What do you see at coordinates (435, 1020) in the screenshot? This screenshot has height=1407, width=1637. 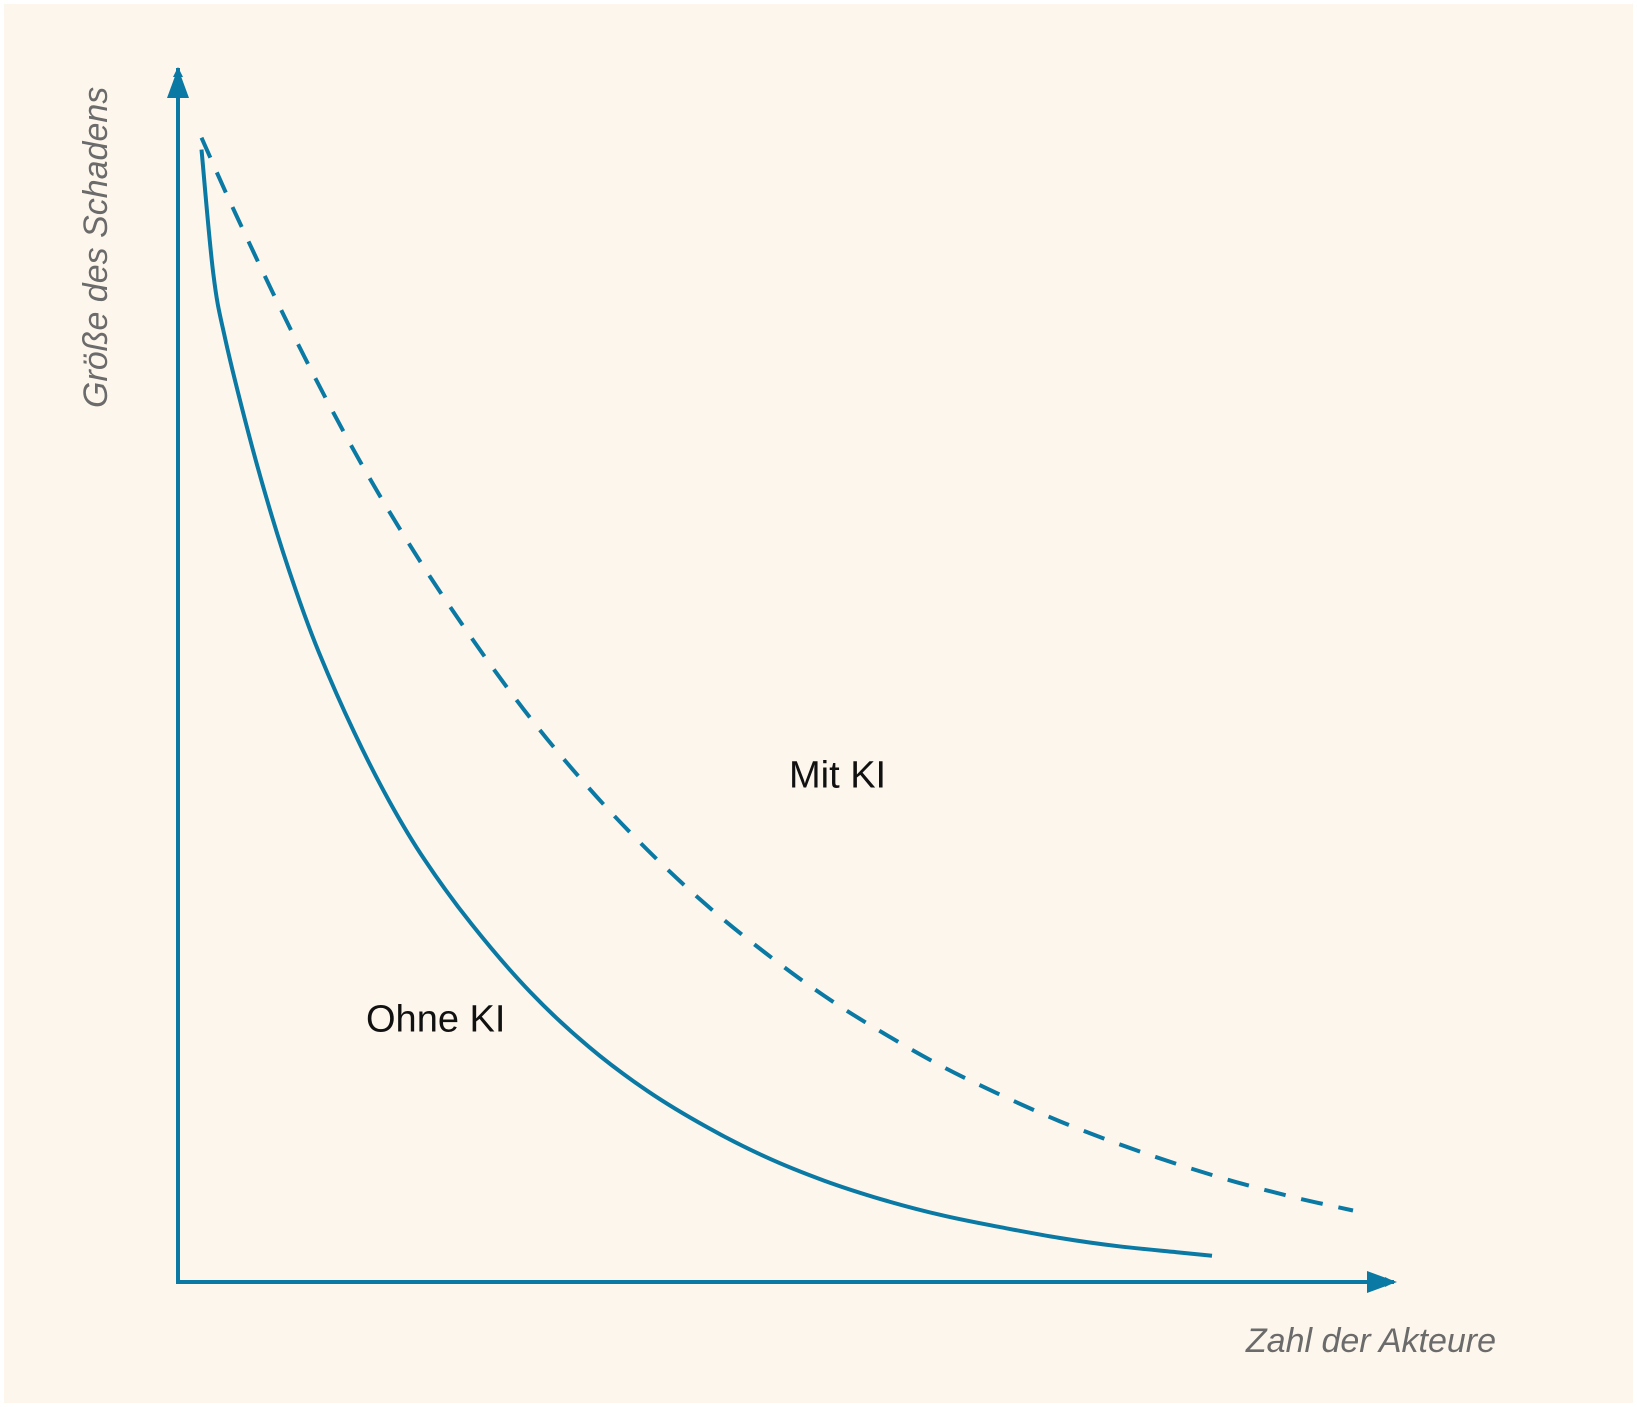 I see `series-label-ohne-ki: Ohne KI` at bounding box center [435, 1020].